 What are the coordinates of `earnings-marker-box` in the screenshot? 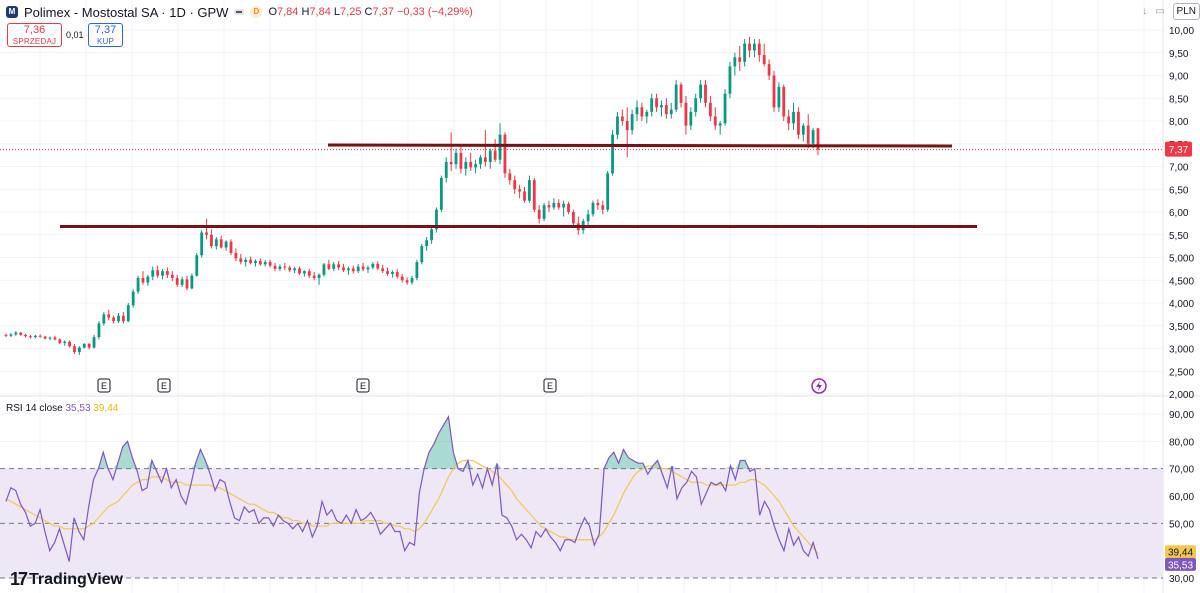 It's located at (104, 385).